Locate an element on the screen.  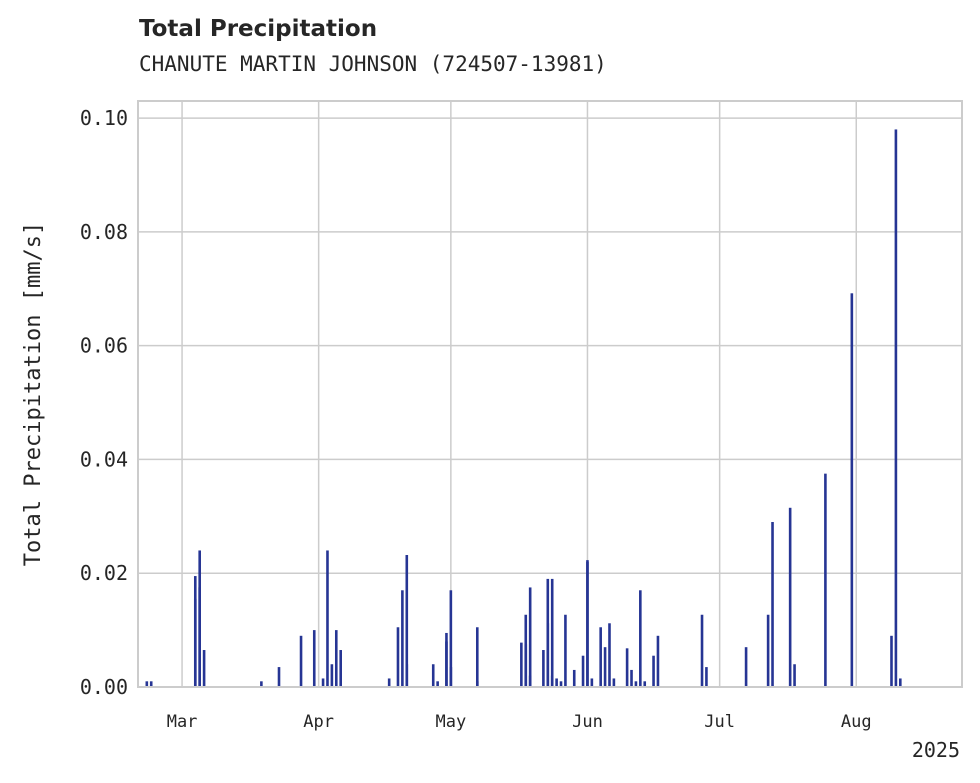
chart-title: Total Precipitation is located at coordinates (258, 29).